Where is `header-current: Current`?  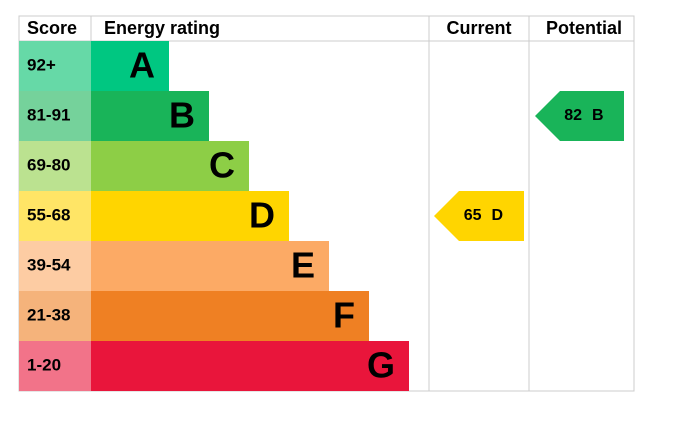 header-current: Current is located at coordinates (478, 28).